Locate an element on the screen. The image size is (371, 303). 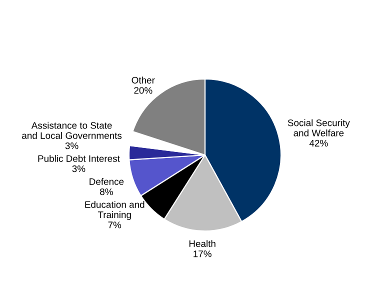
data-label: 42% is located at coordinates (318, 143).